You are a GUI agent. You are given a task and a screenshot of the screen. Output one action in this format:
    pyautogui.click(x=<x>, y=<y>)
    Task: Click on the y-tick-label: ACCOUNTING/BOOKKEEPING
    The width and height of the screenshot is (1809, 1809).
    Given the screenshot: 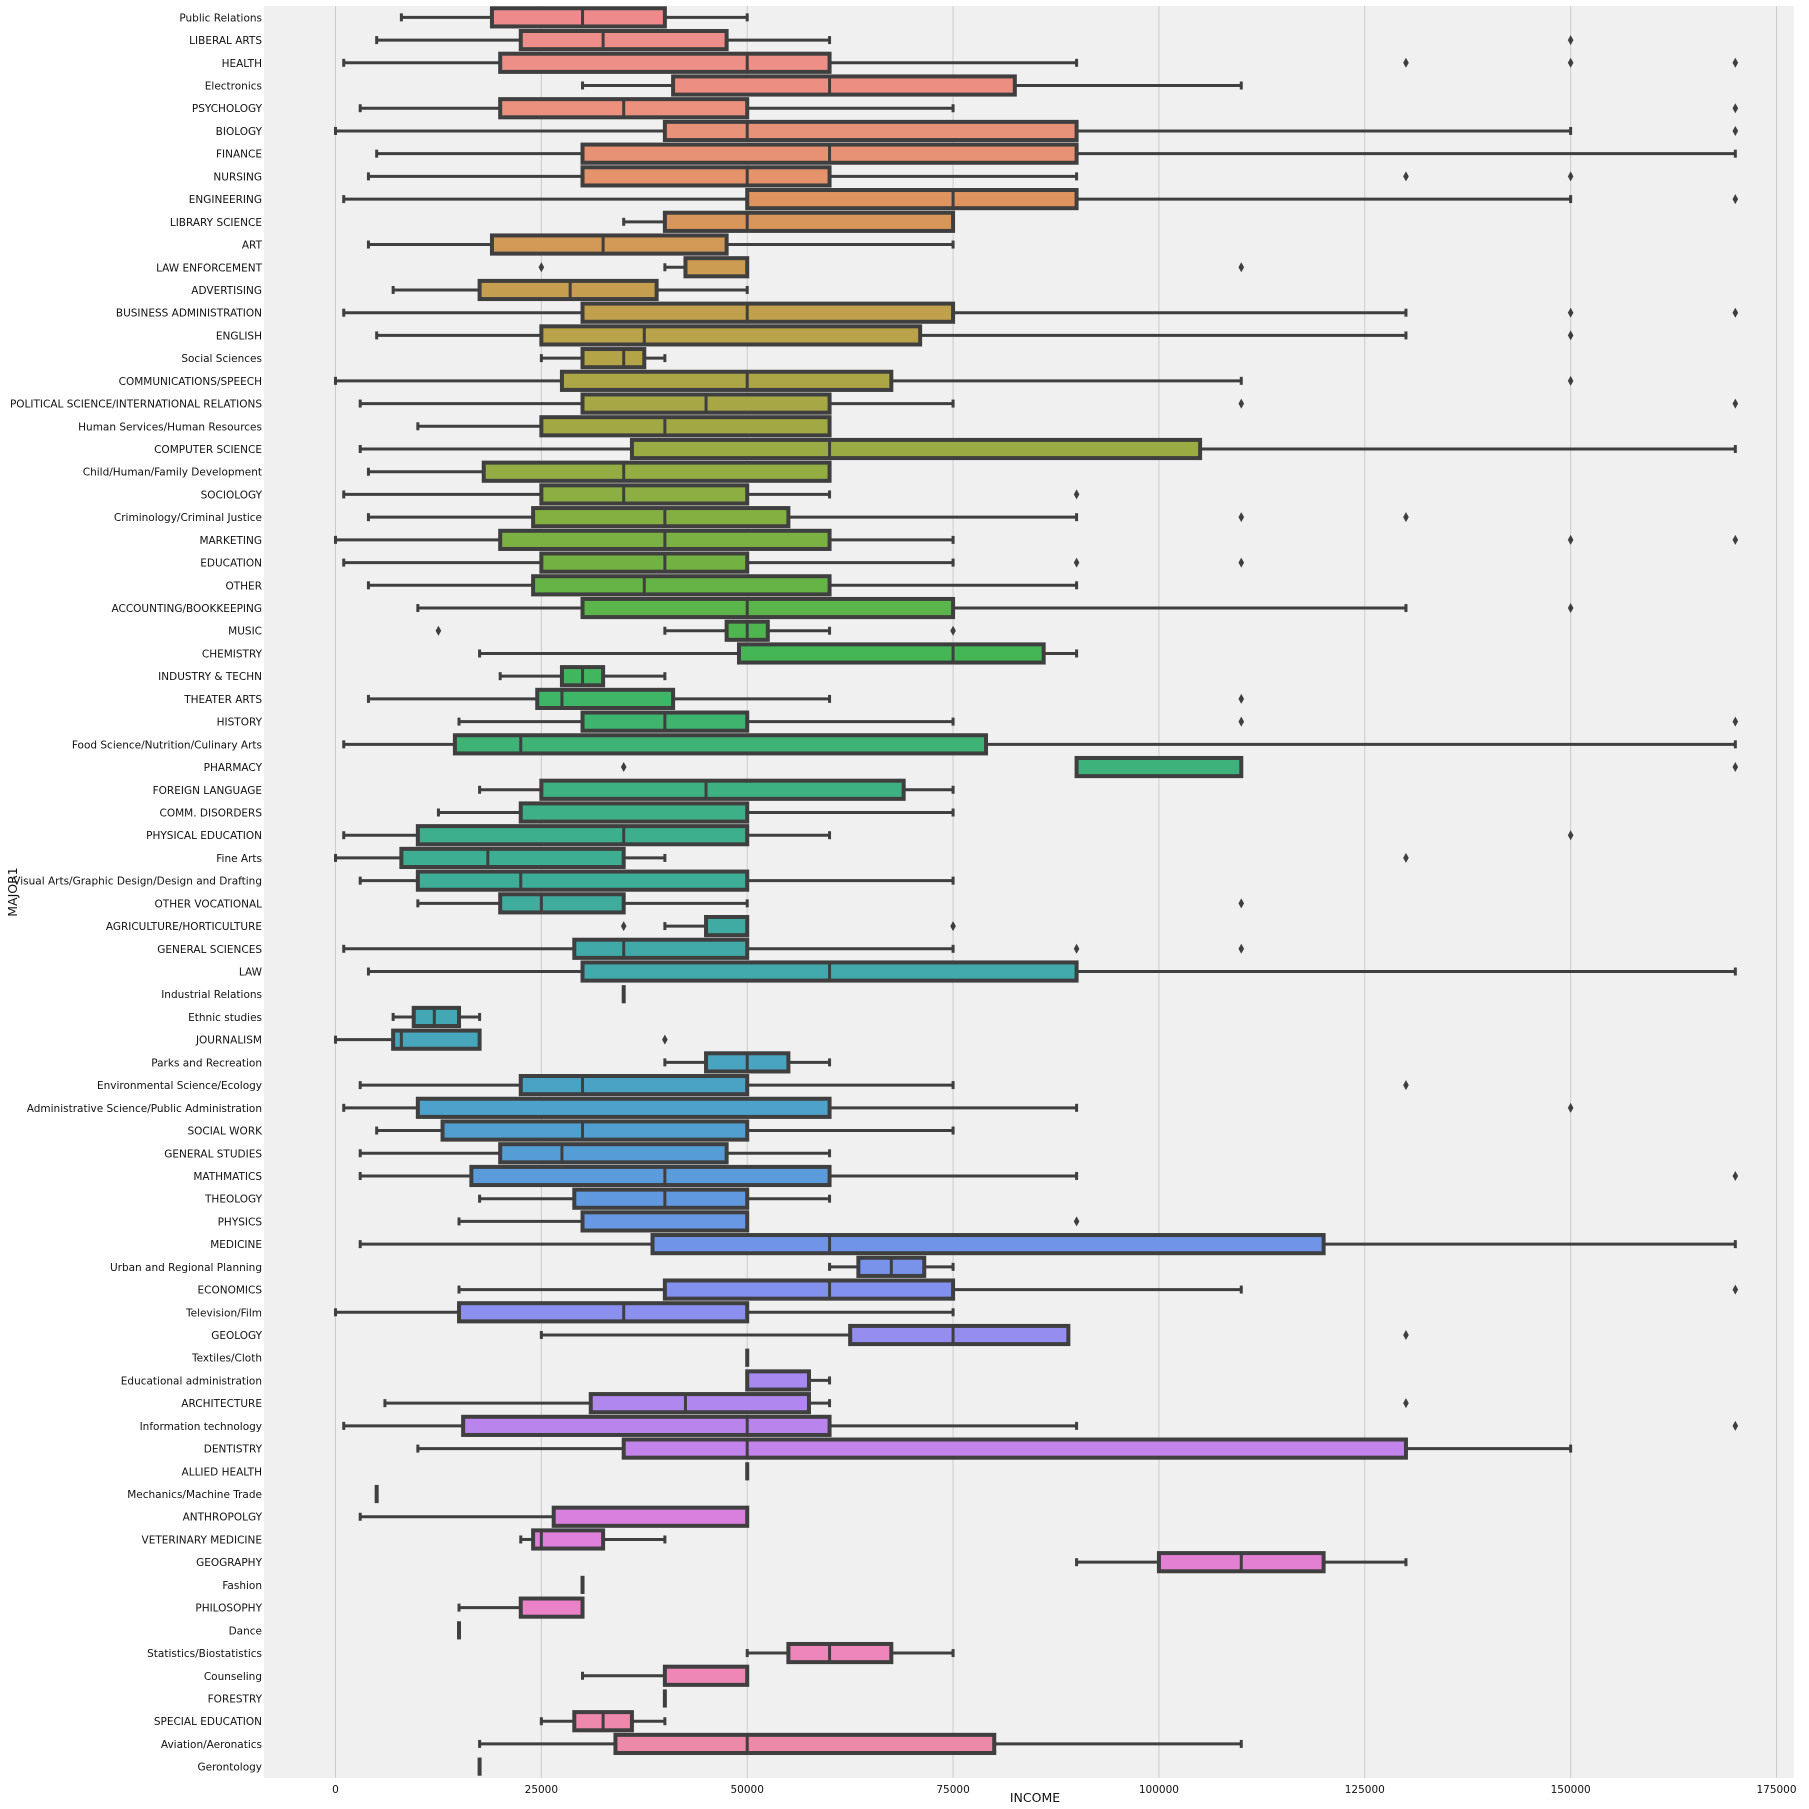 What is the action you would take?
    pyautogui.click(x=186, y=609)
    